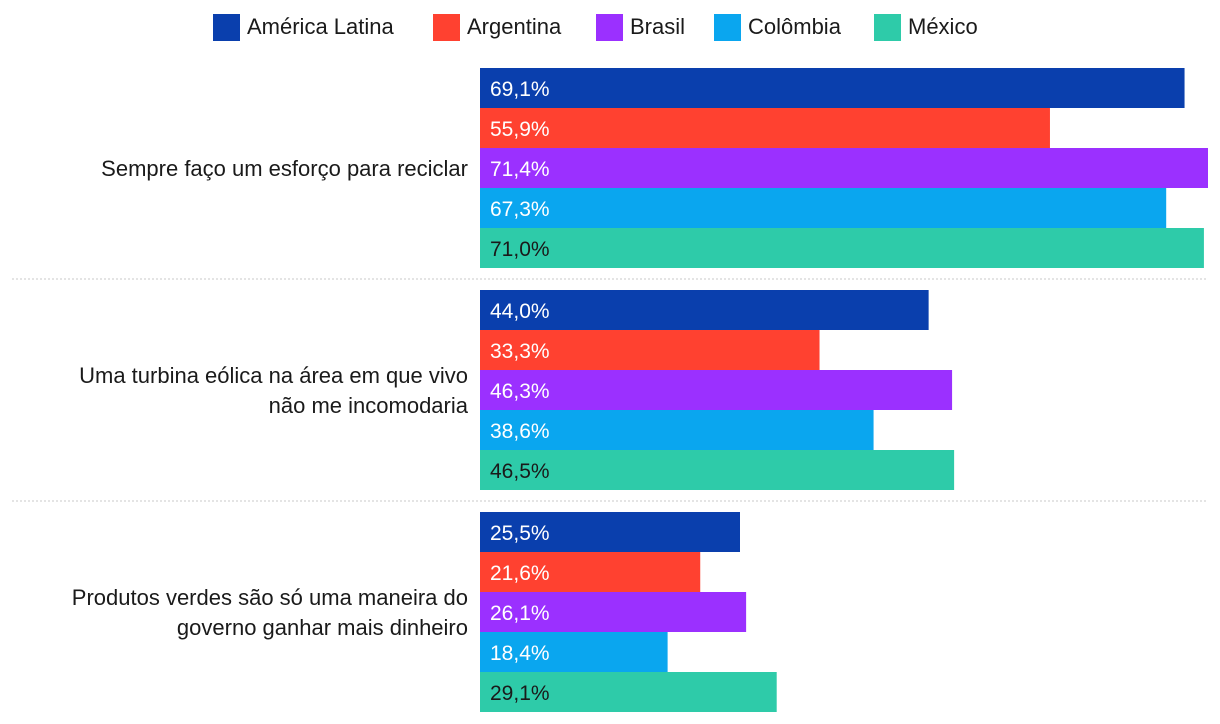 This screenshot has height=724, width=1220. Describe the element at coordinates (657, 26) in the screenshot. I see `legend-label-3: Brasil` at that location.